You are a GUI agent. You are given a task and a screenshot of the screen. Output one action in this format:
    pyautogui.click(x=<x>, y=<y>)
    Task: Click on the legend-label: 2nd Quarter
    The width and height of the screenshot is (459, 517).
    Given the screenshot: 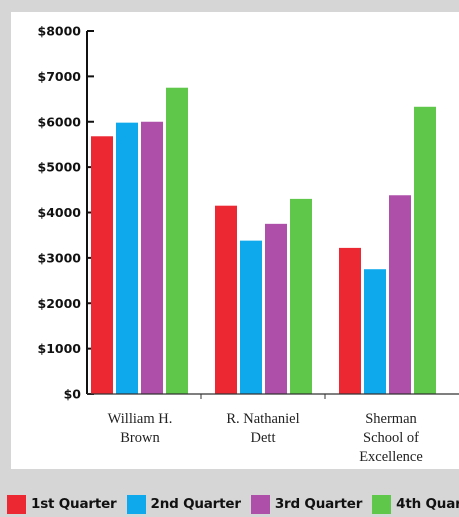 What is the action you would take?
    pyautogui.click(x=195, y=504)
    